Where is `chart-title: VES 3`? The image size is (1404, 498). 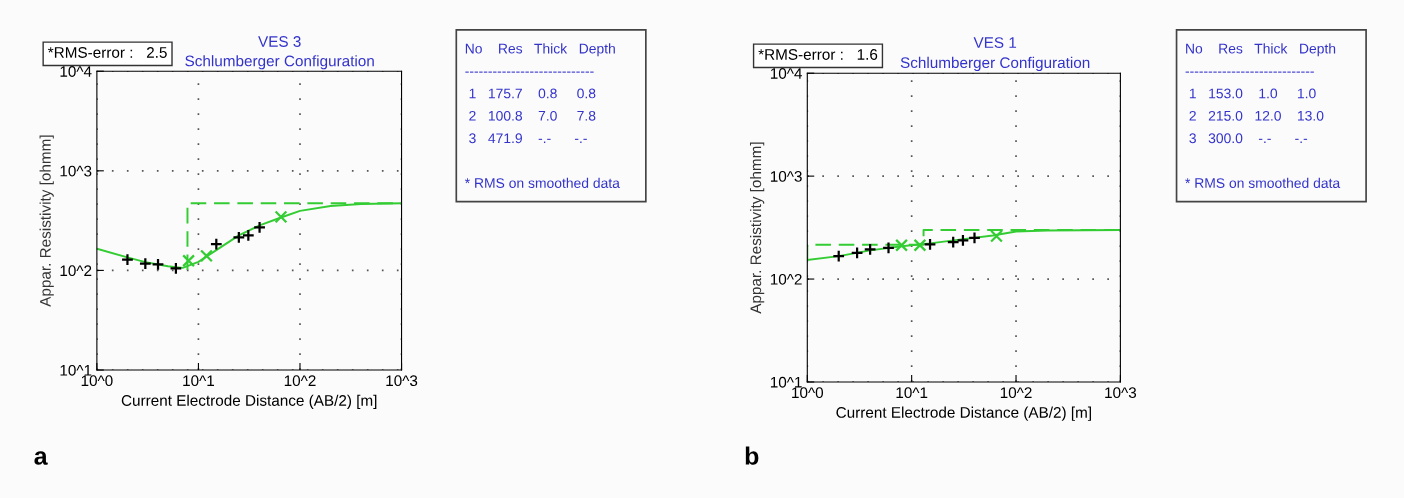 chart-title: VES 3 is located at coordinates (279, 41).